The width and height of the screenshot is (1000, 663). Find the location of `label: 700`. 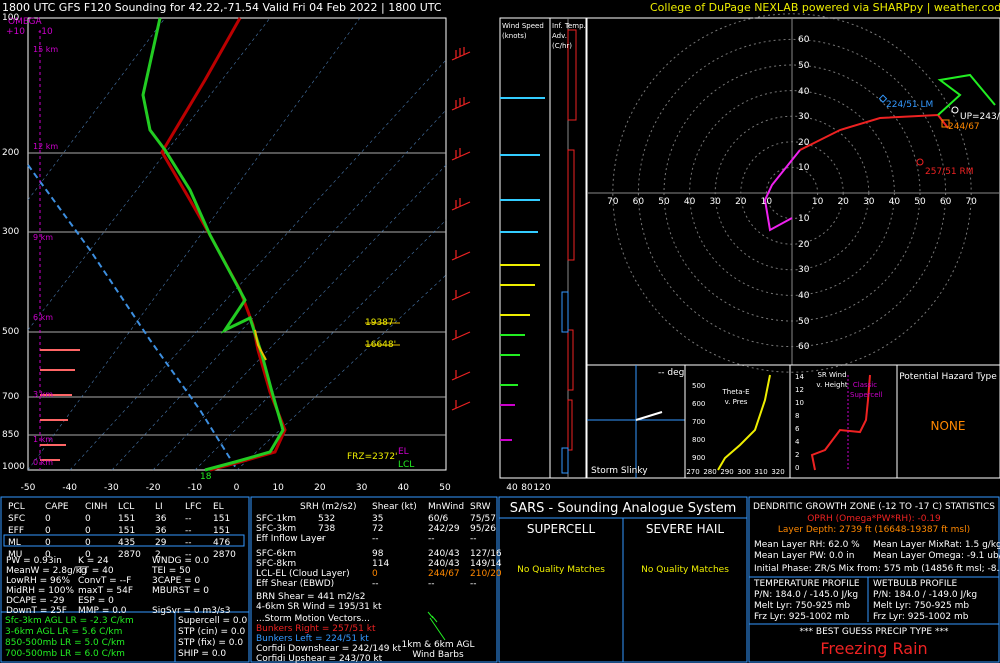

label: 700 is located at coordinates (699, 422).